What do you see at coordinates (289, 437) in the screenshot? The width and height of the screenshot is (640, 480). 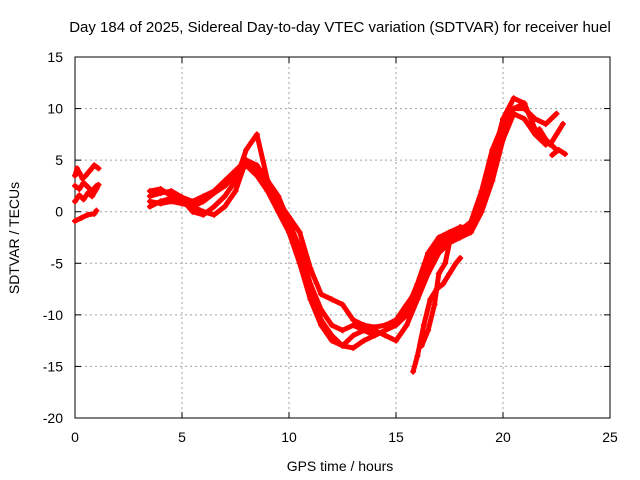 I see `x-tick-label: 10` at bounding box center [289, 437].